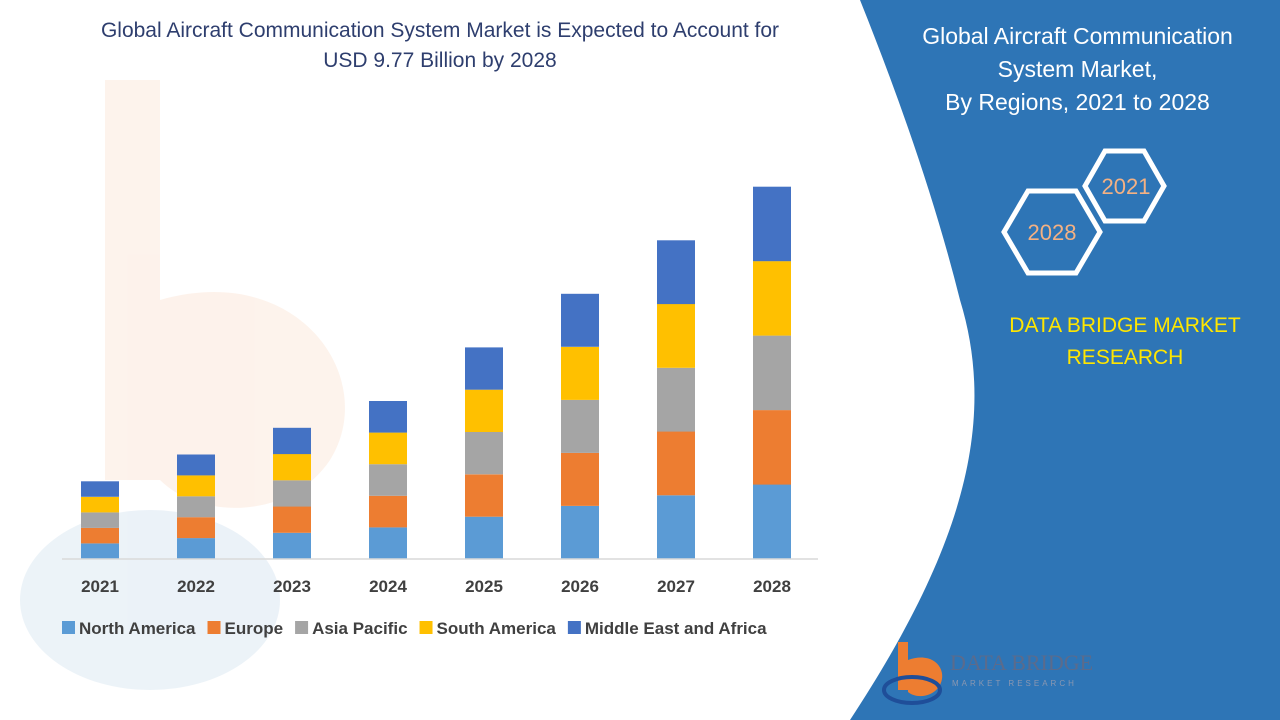  Describe the element at coordinates (254, 628) in the screenshot. I see `legend-label-1: Europe` at that location.